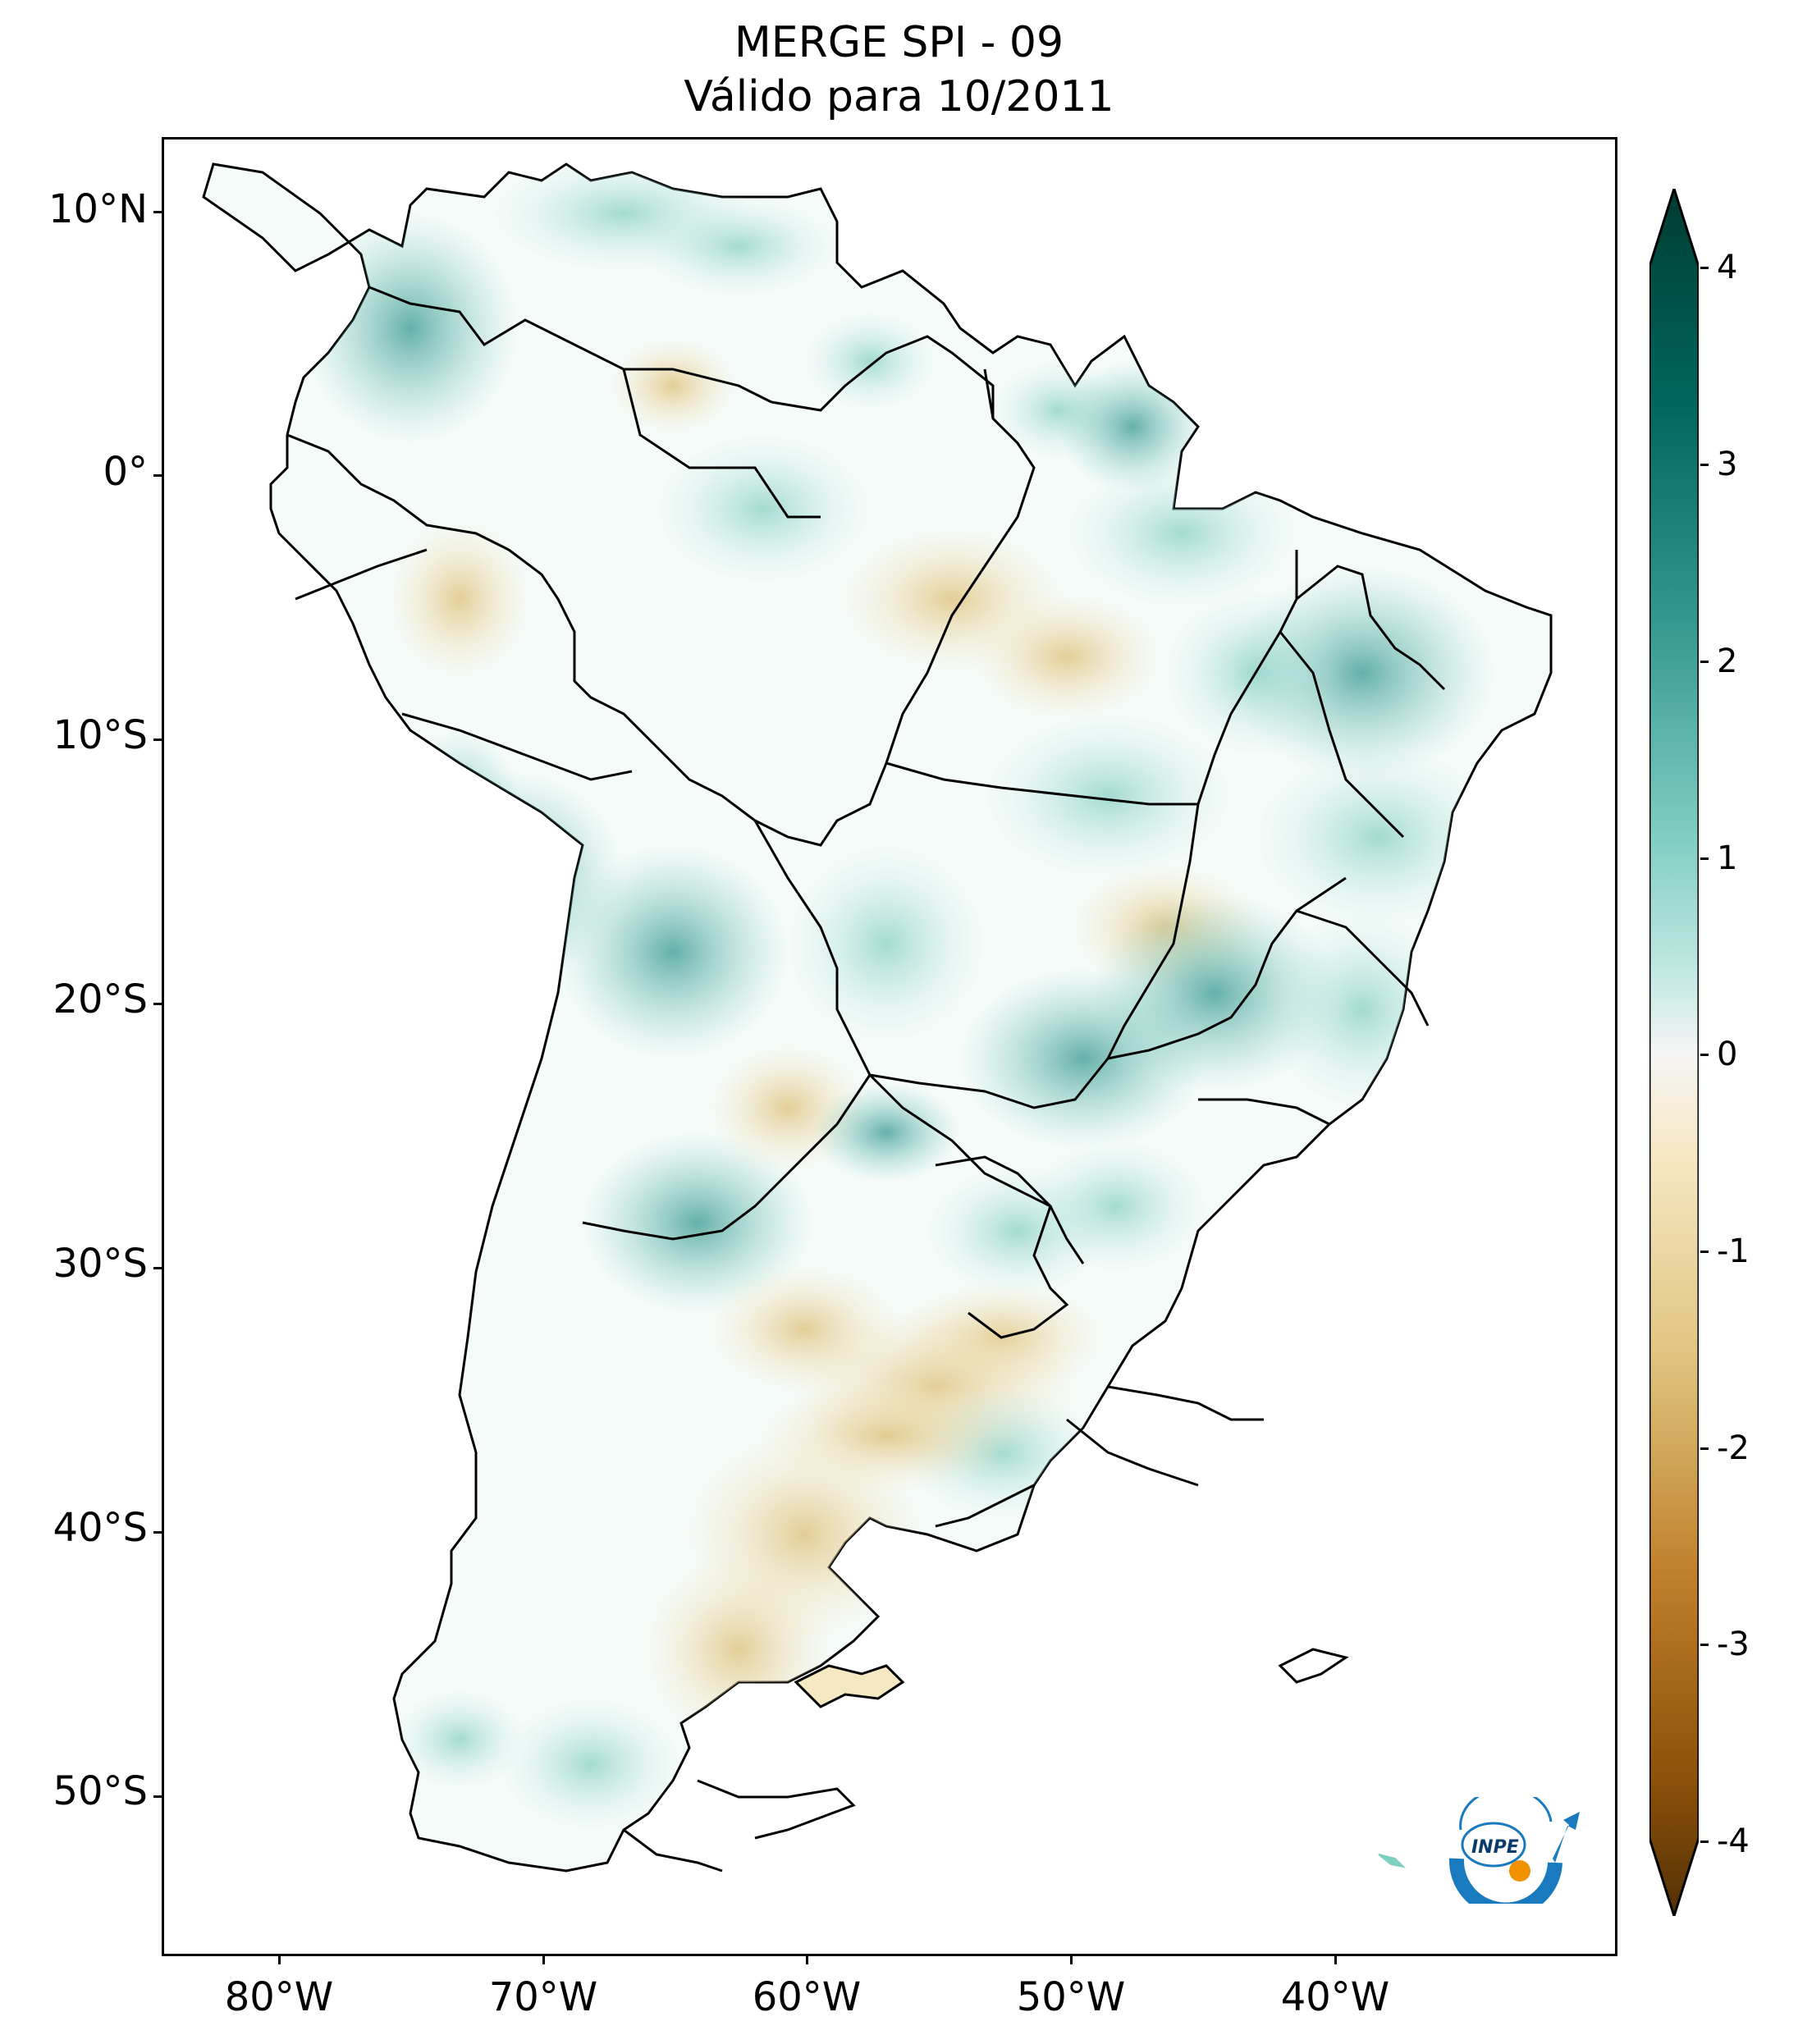 The height and width of the screenshot is (2044, 1798). What do you see at coordinates (1727, 267) in the screenshot?
I see `colorbar-label: 4` at bounding box center [1727, 267].